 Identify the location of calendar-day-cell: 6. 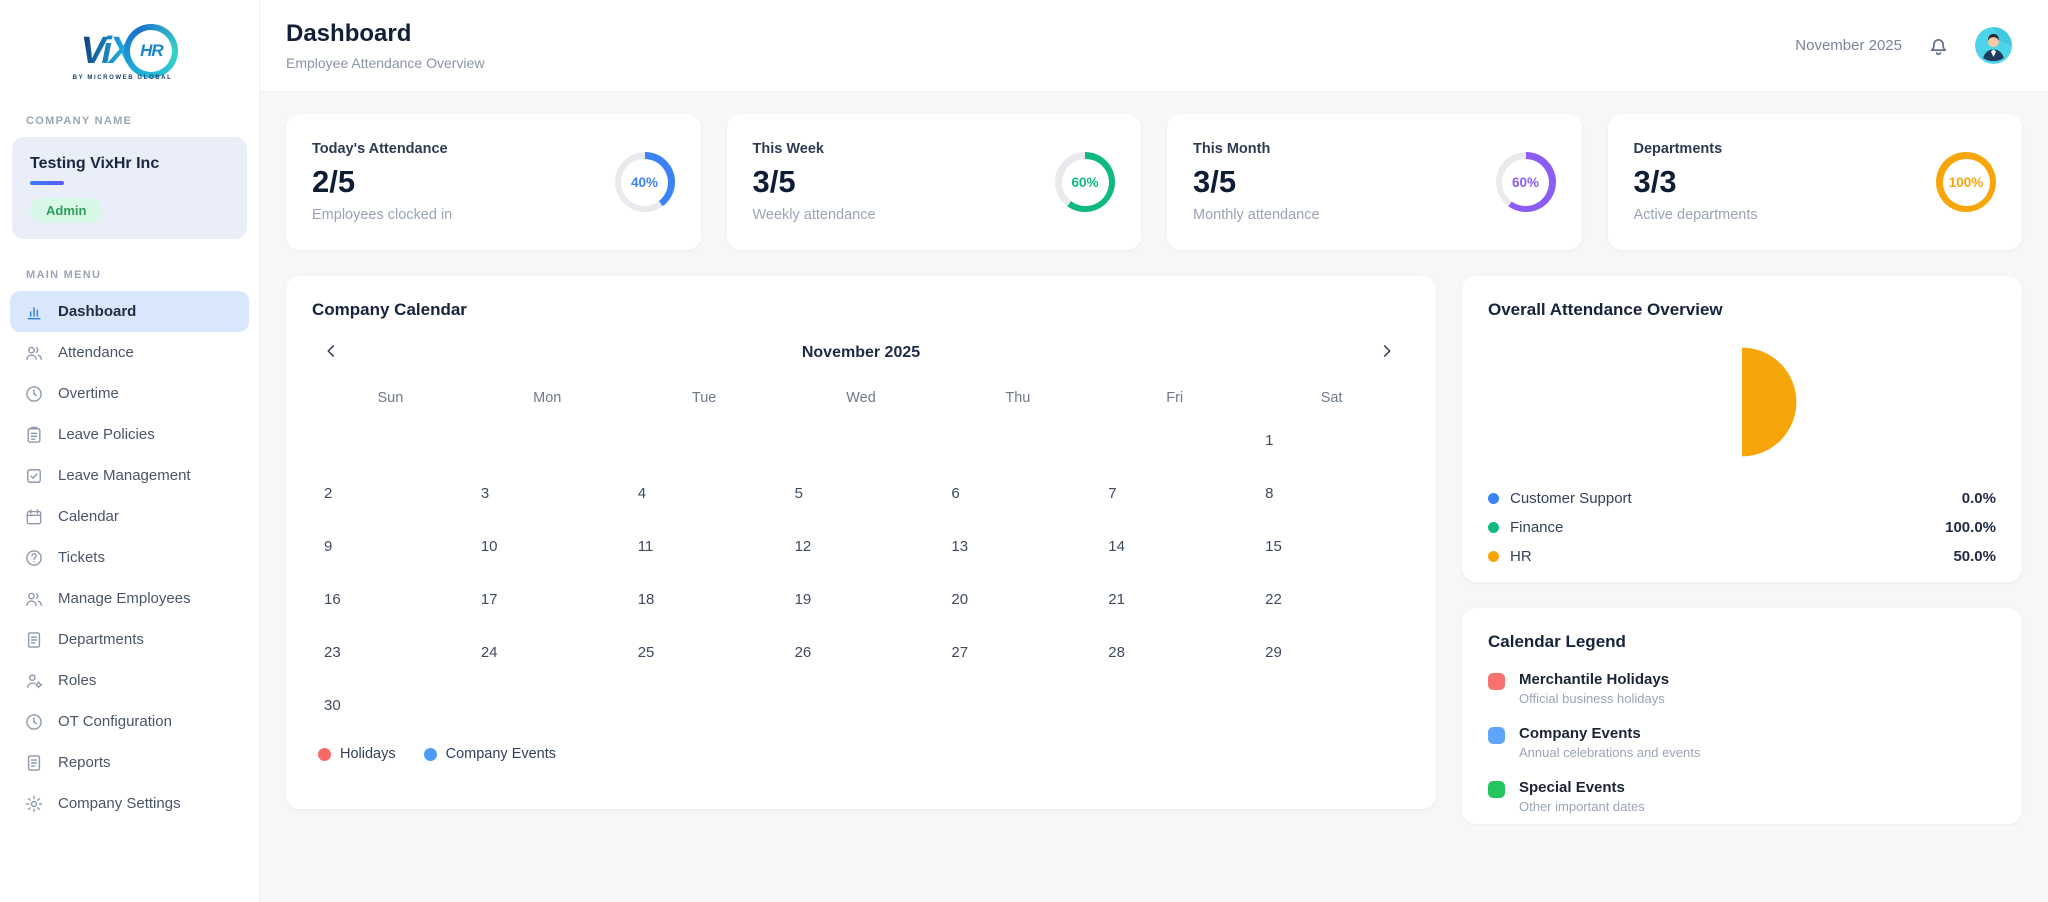
(955, 493).